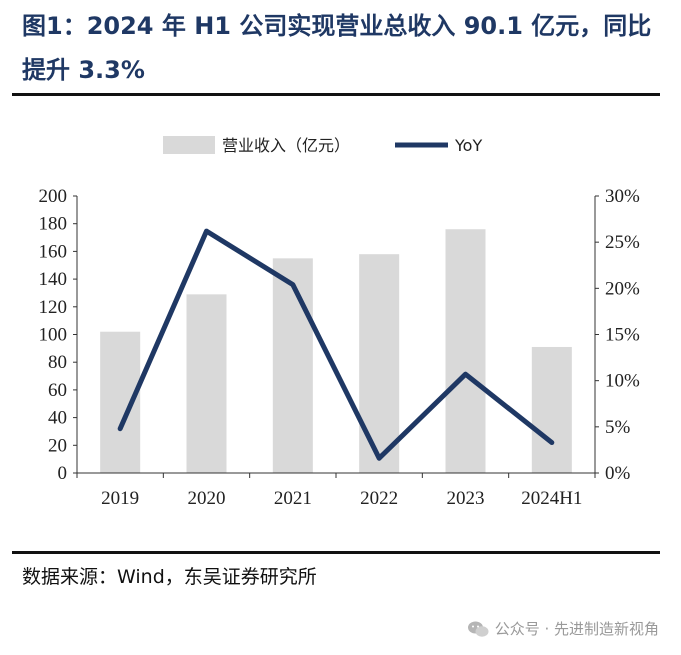  What do you see at coordinates (206, 383) in the screenshot?
I see `bar-2020` at bounding box center [206, 383].